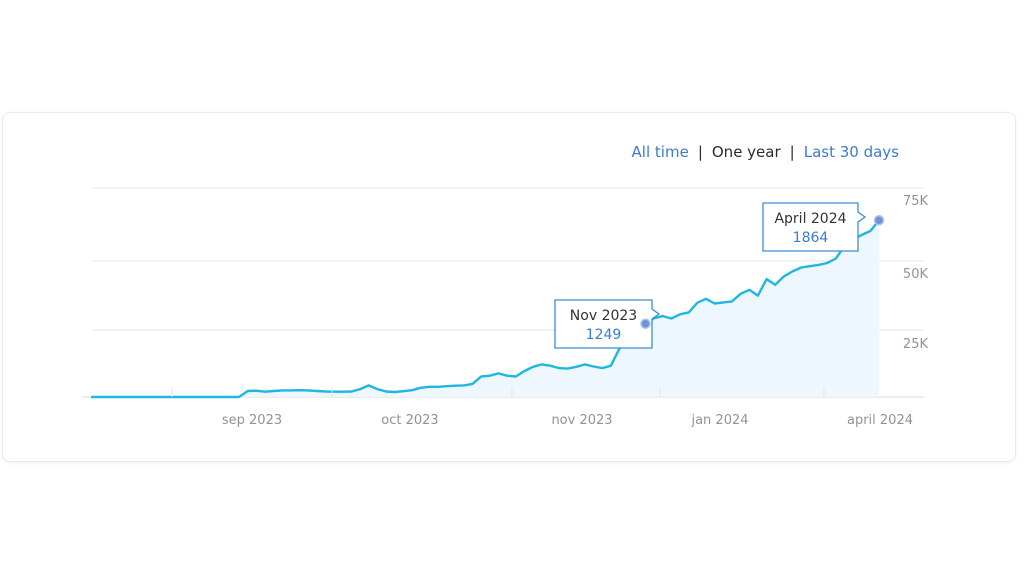 This screenshot has height=576, width=1024. Describe the element at coordinates (916, 201) in the screenshot. I see `y-tick-label: 75K` at that location.